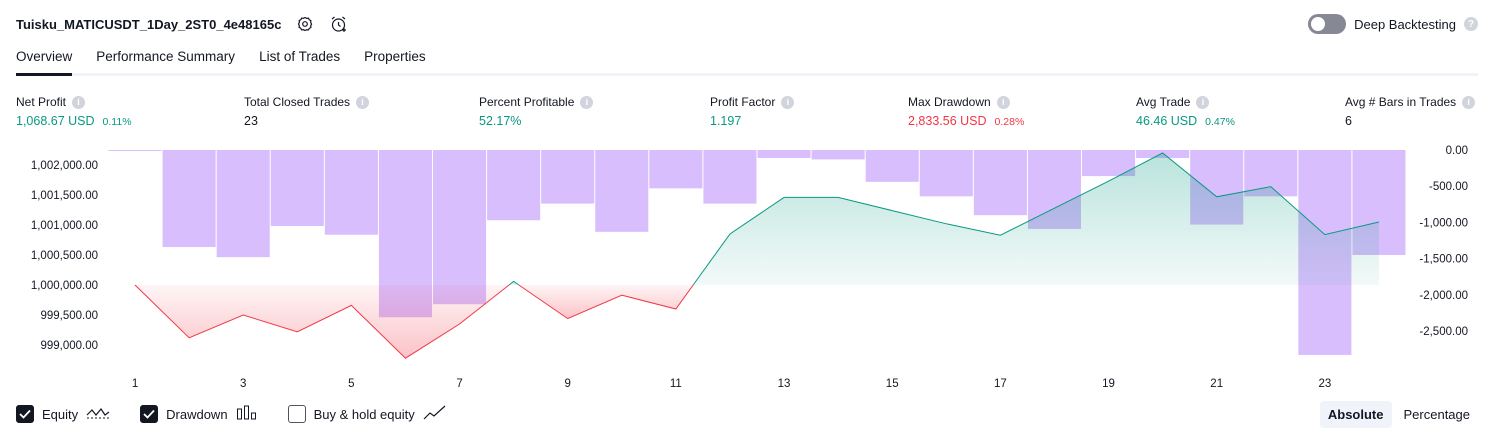 The image size is (1494, 438). What do you see at coordinates (64, 286) in the screenshot?
I see `y-left-tick-label: 1,000,000.00` at bounding box center [64, 286].